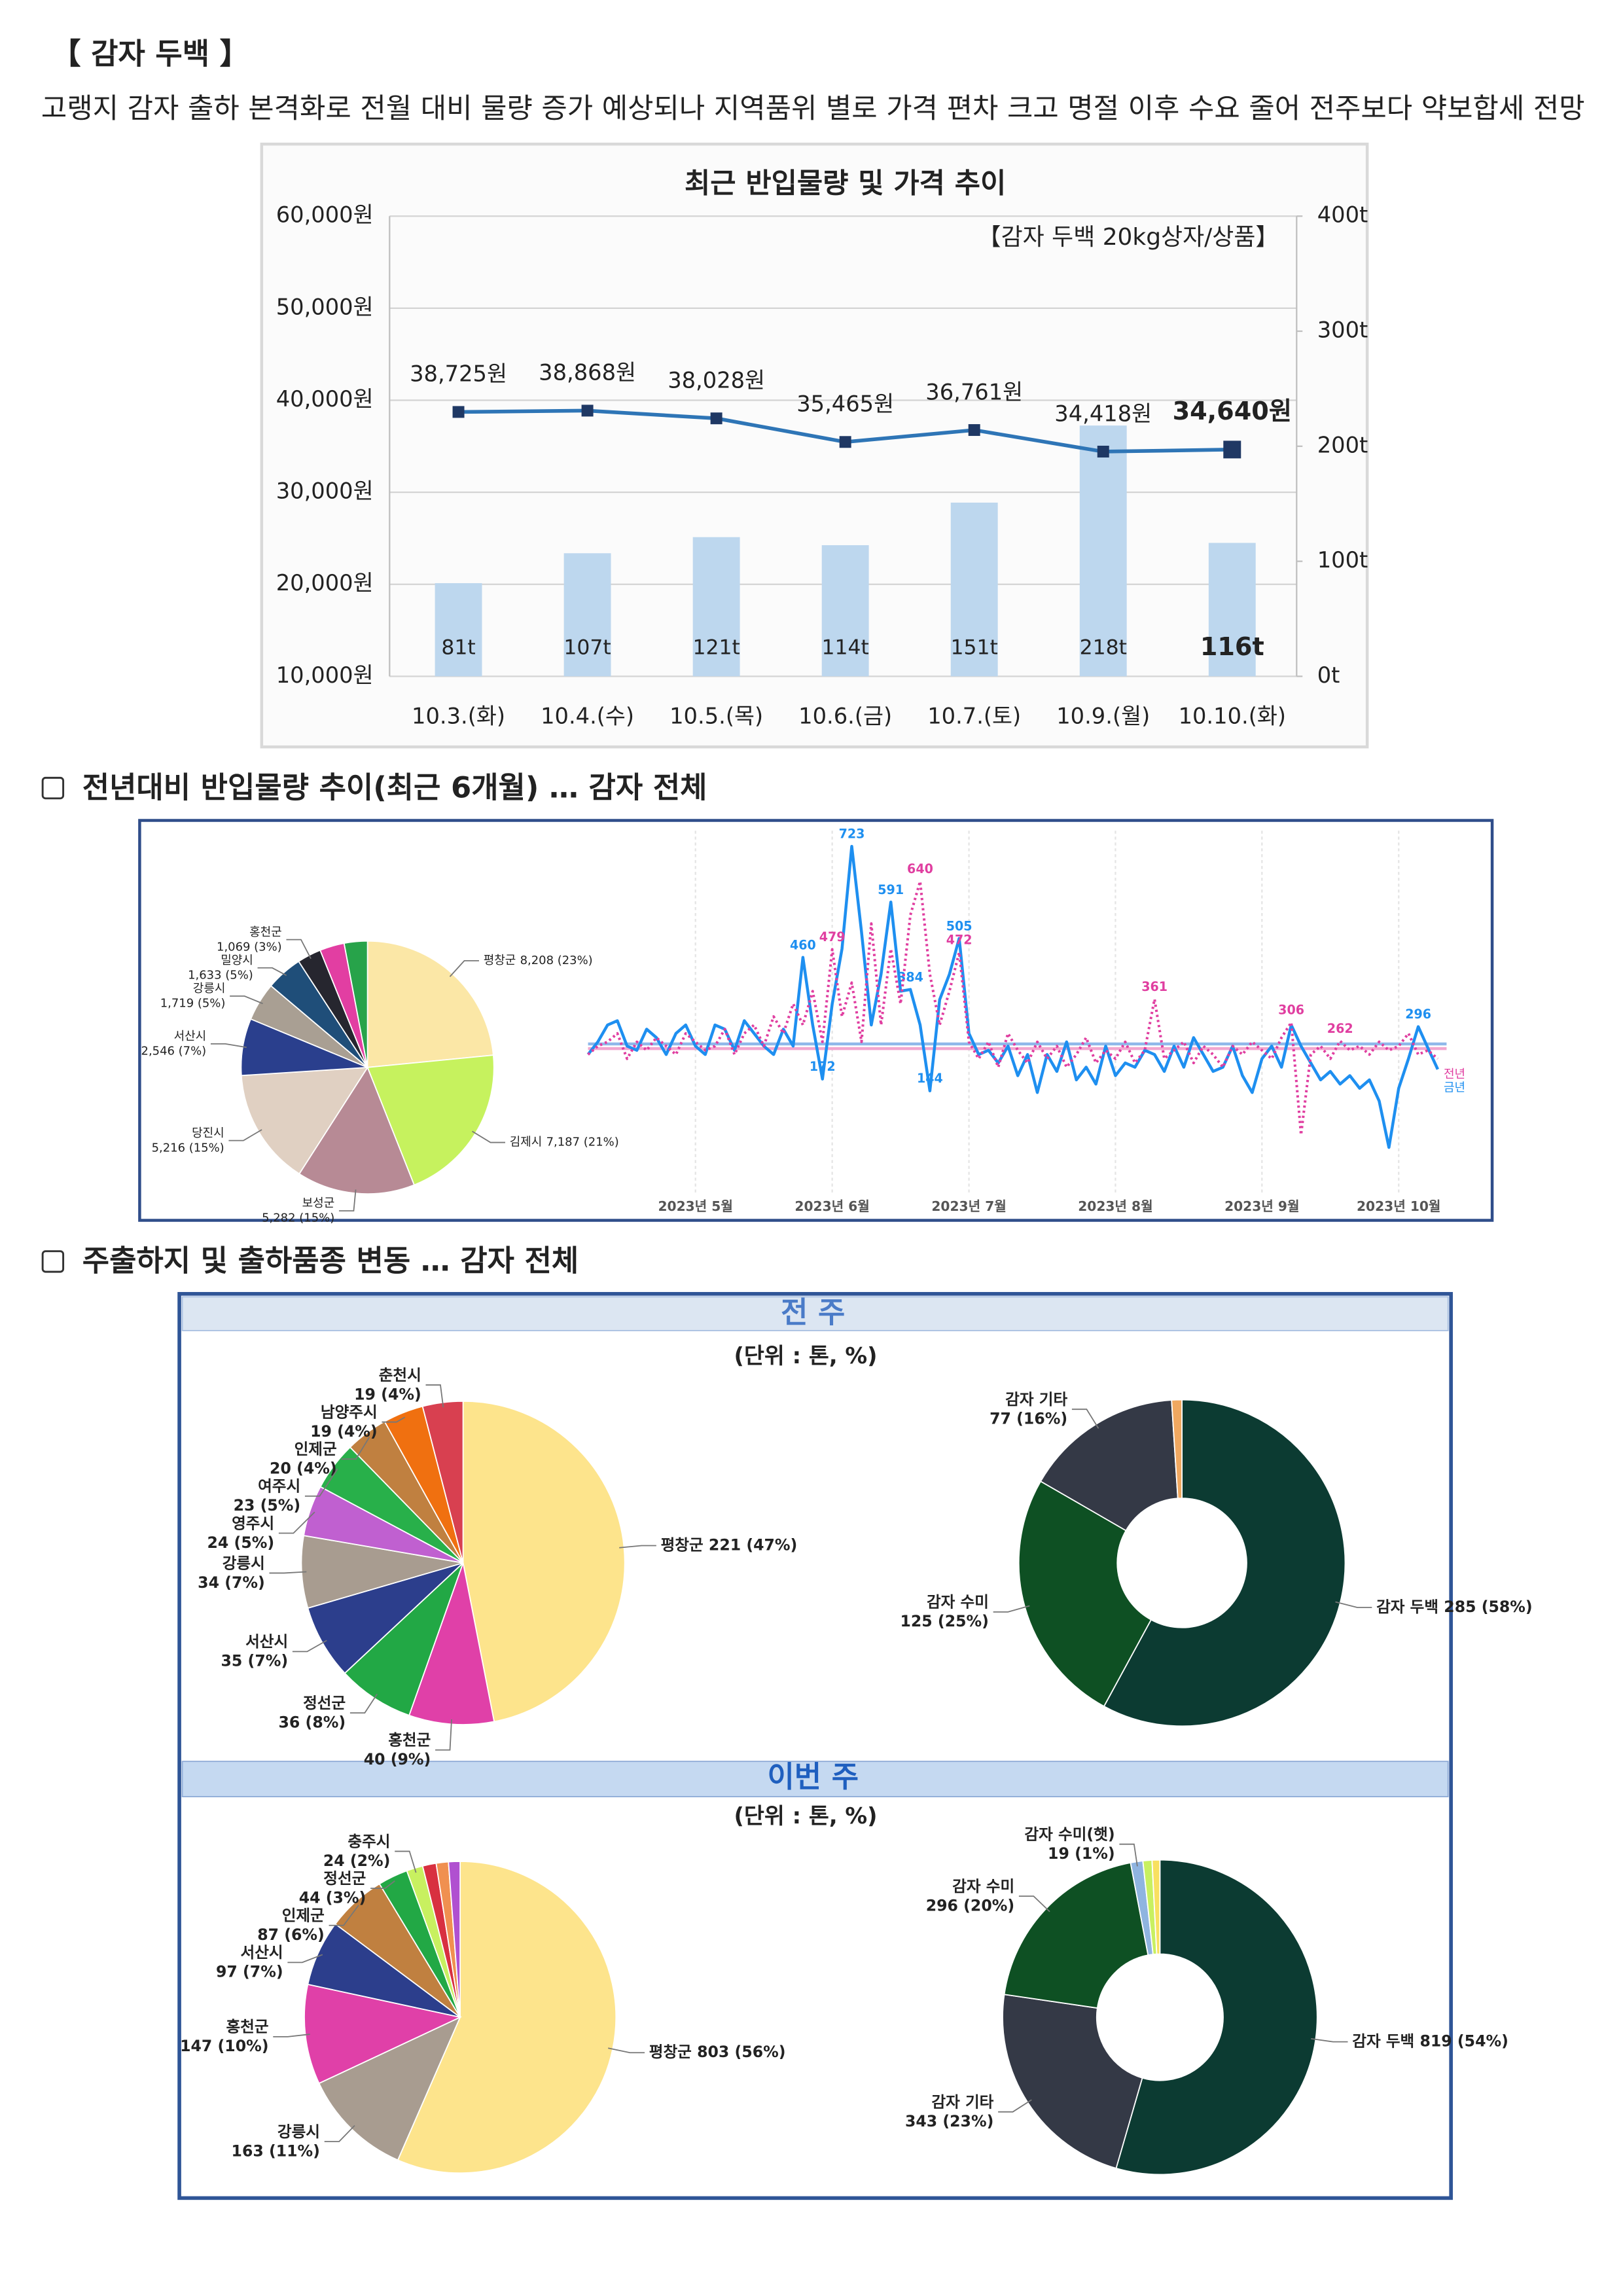 The width and height of the screenshot is (1623, 2296). What do you see at coordinates (974, 648) in the screenshot?
I see `bar-label: 151t` at bounding box center [974, 648].